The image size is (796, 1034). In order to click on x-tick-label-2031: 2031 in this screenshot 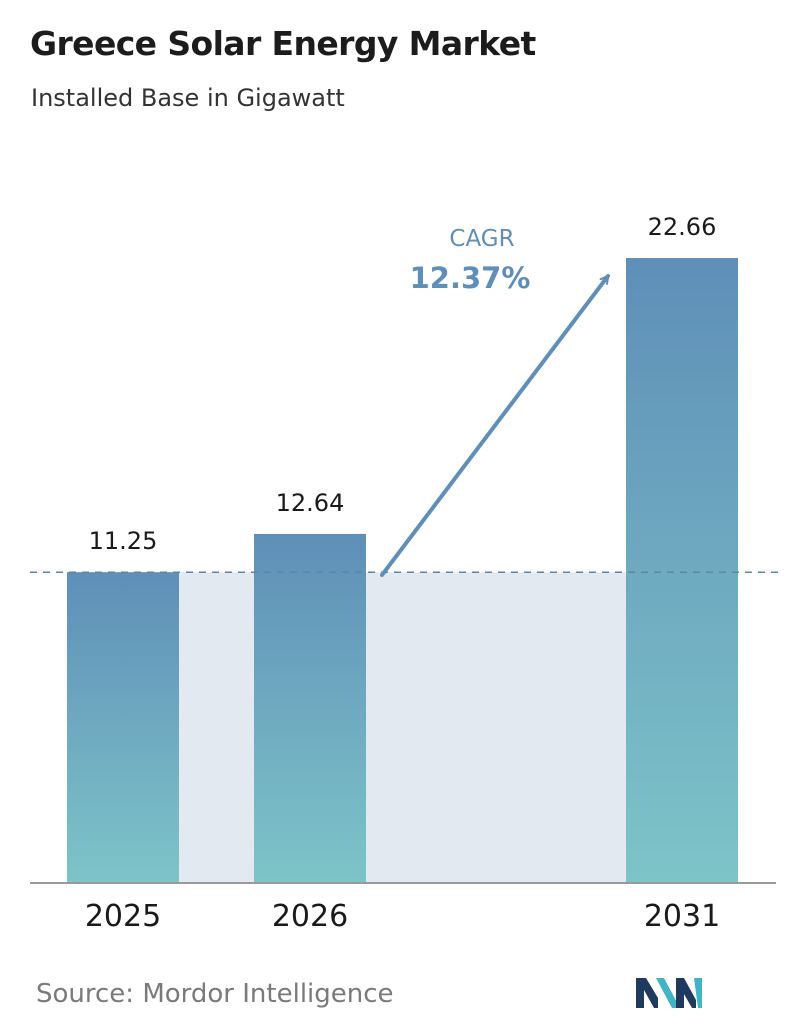, I will do `click(682, 916)`.